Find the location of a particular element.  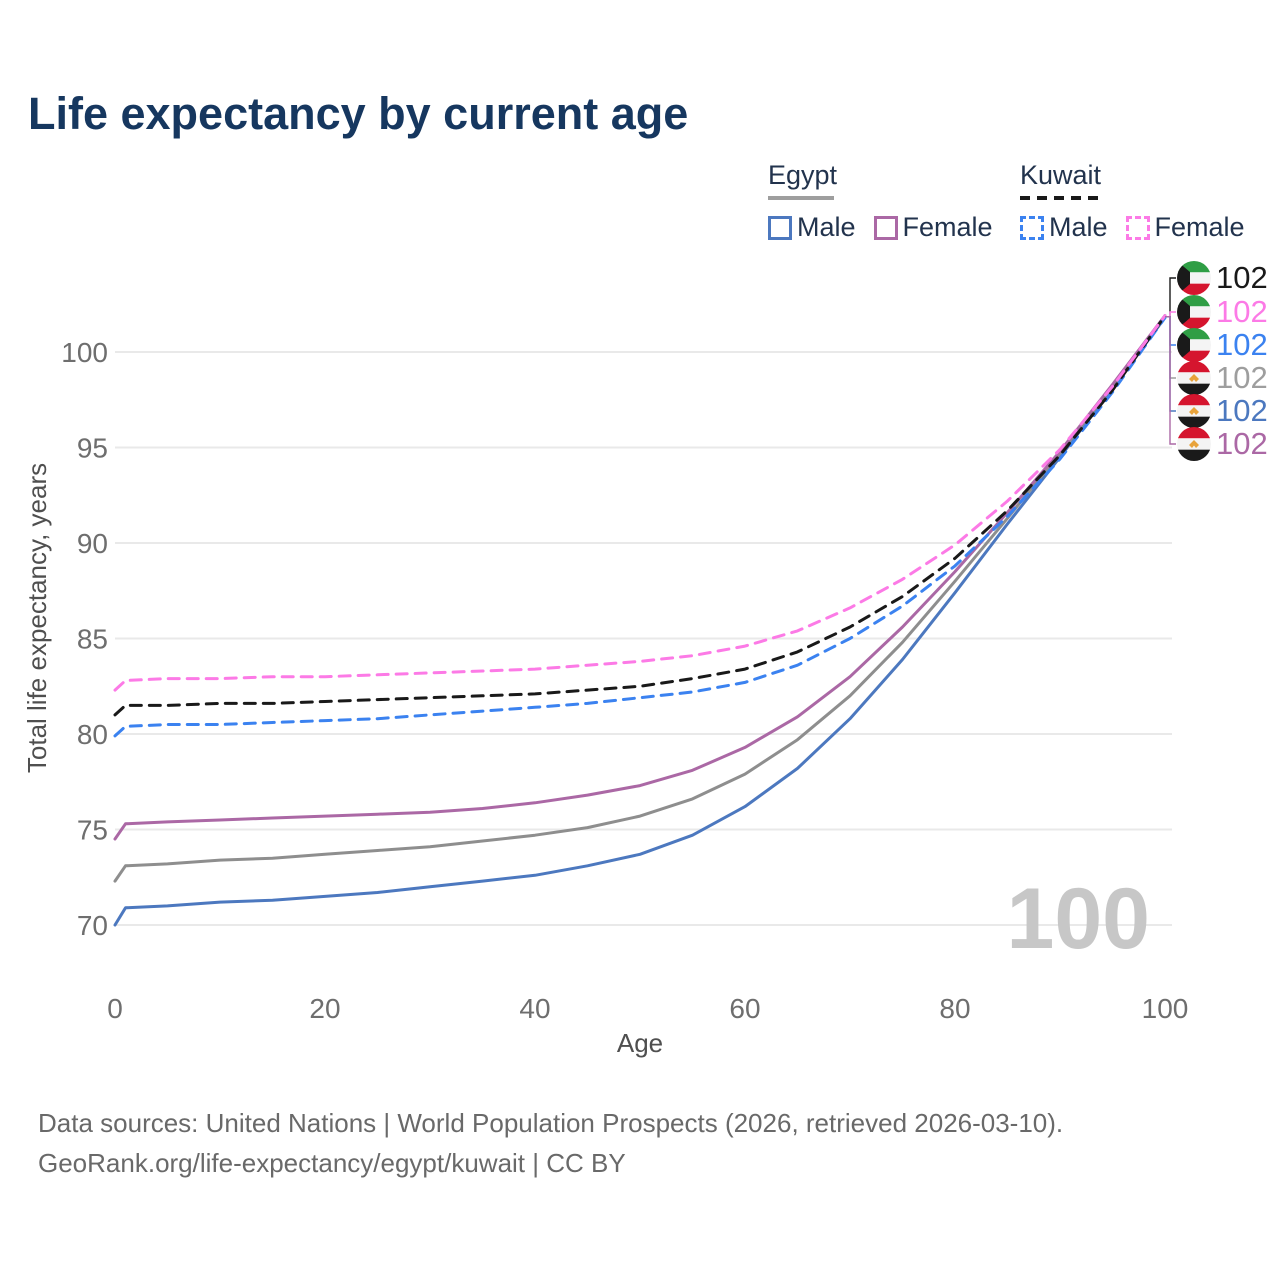

end-label-value-egypt-male: 102 is located at coordinates (1242, 410).